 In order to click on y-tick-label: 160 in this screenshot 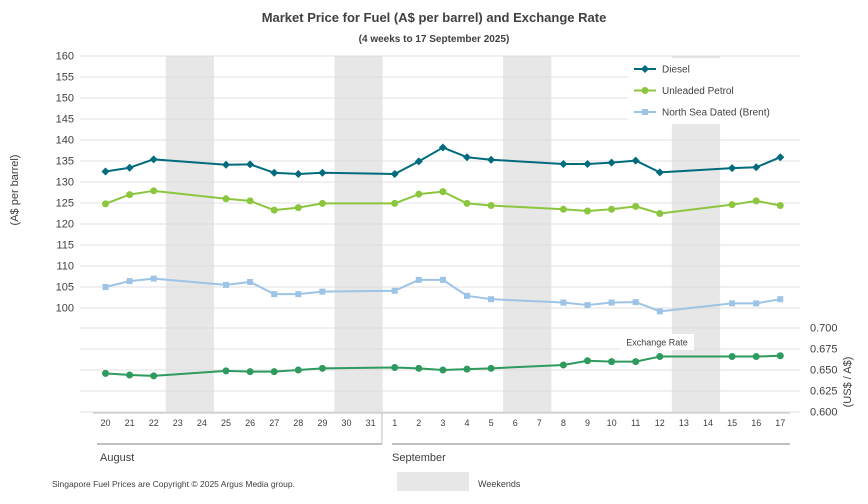, I will do `click(65, 57)`.